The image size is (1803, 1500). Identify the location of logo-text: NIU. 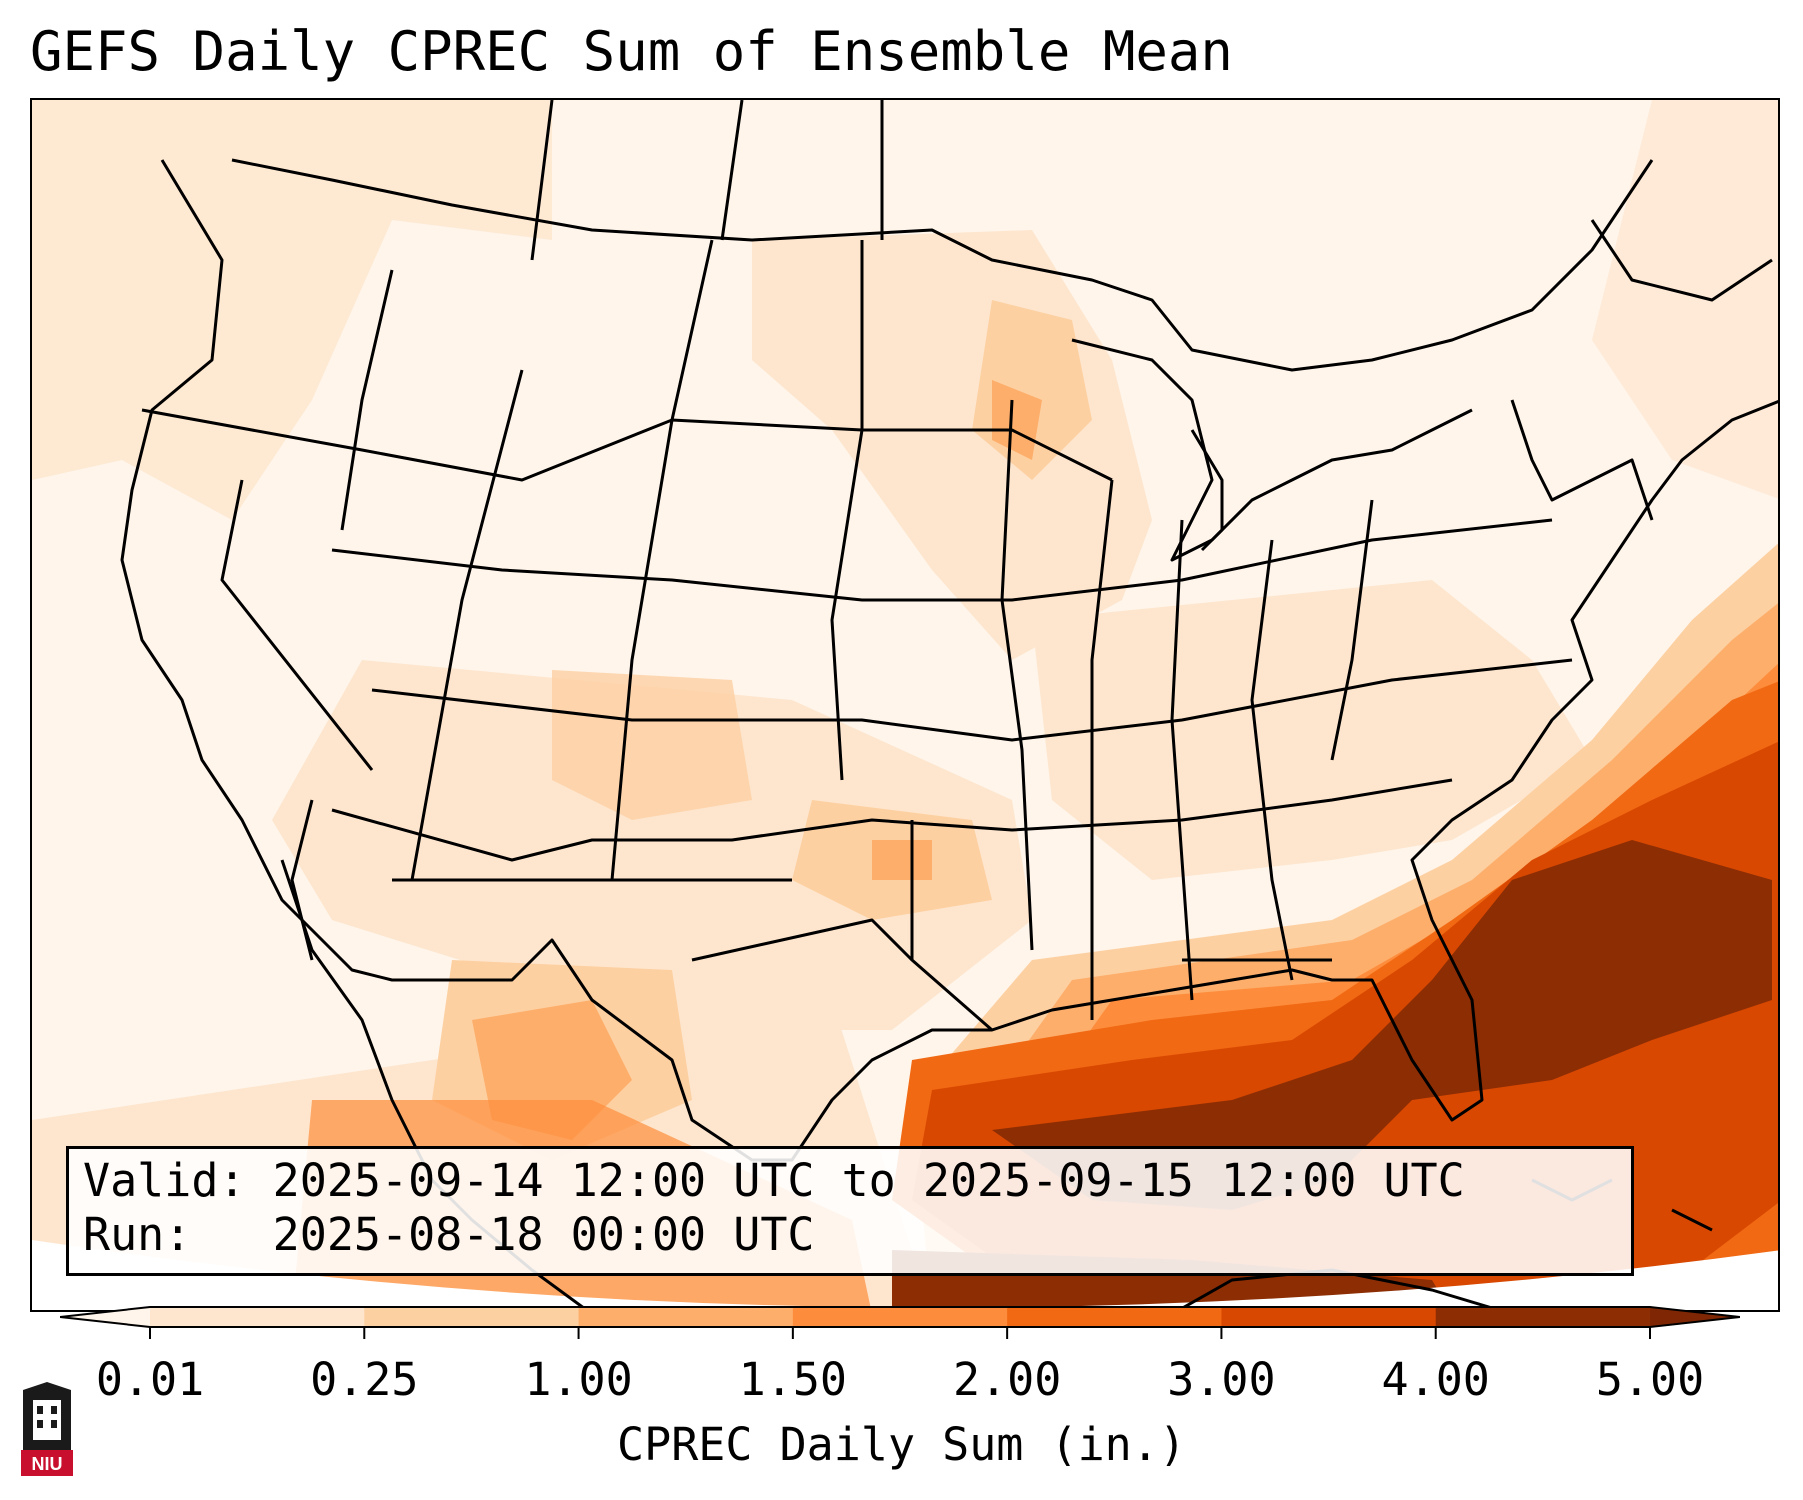
(47, 1464).